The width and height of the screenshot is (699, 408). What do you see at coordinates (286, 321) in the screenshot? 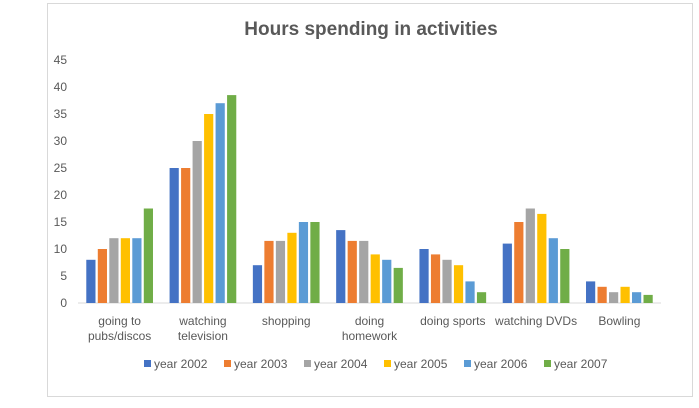
I see `category-label: shopping` at bounding box center [286, 321].